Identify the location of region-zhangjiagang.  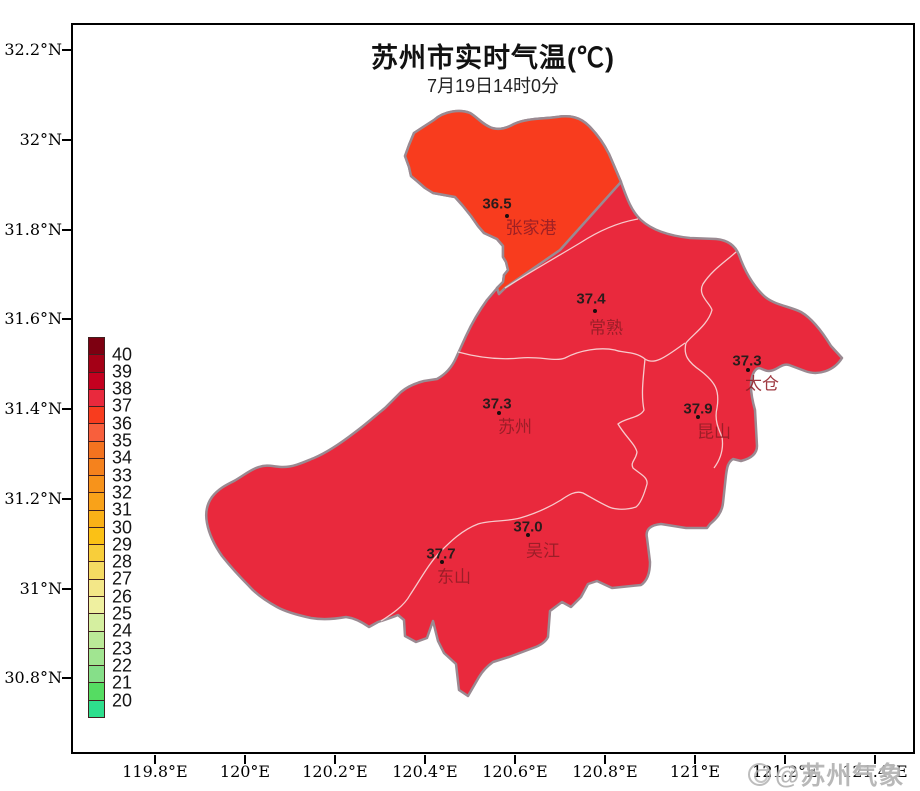
(513, 202).